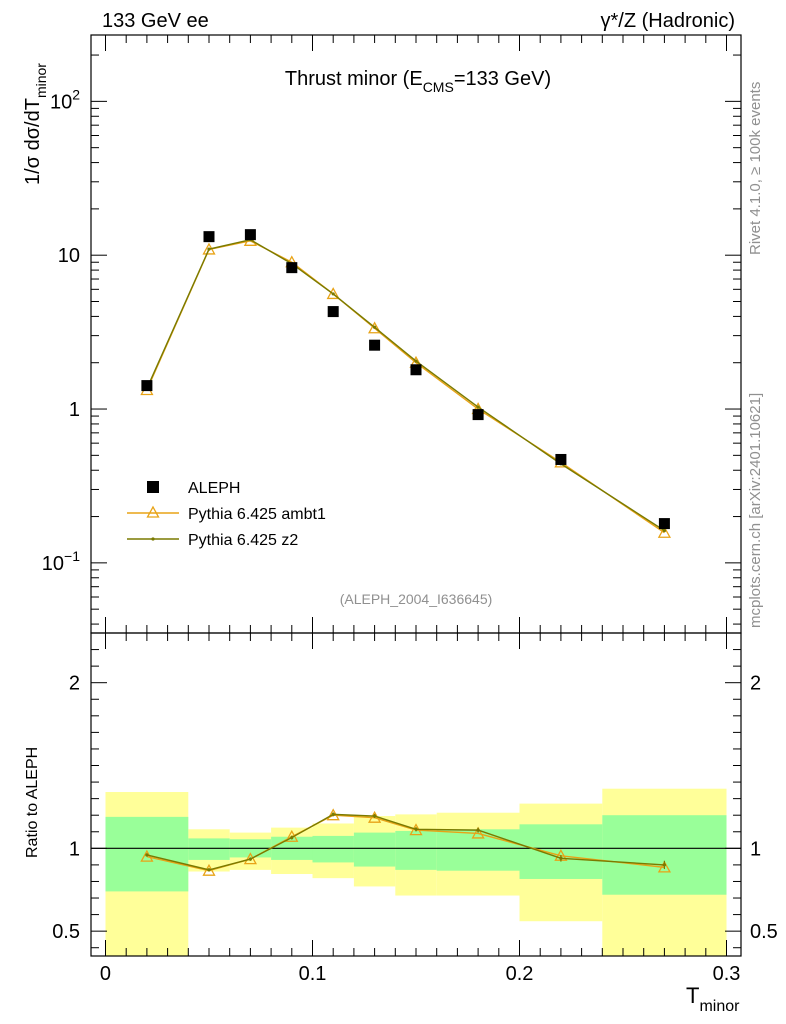 This screenshot has height=1024, width=786. I want to click on y-tick-label: 10, so click(69, 256).